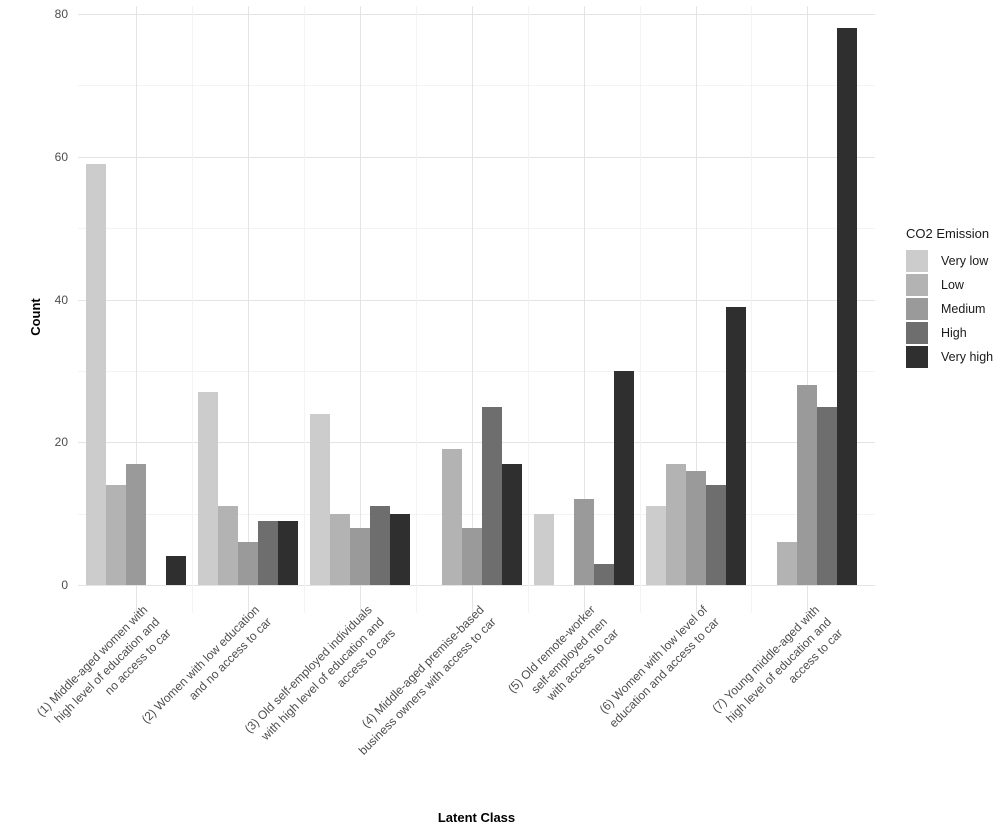 Image resolution: width=1000 pixels, height=827 pixels. Describe the element at coordinates (653, 659) in the screenshot. I see `x-tick-label-line: (6) Women with low level of` at that location.